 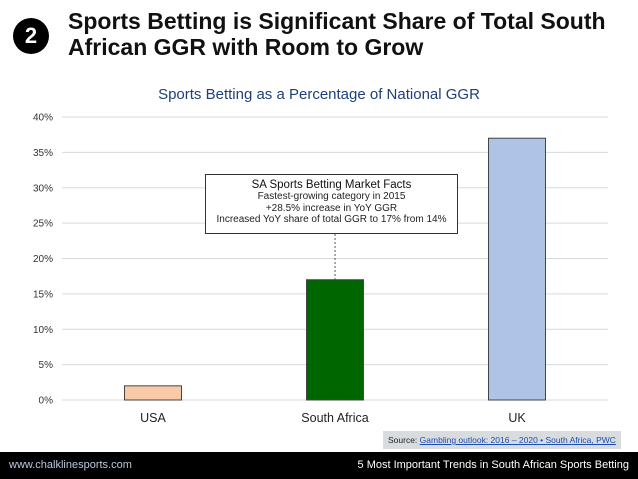 What do you see at coordinates (43, 188) in the screenshot?
I see `y-tick-label: 30%` at bounding box center [43, 188].